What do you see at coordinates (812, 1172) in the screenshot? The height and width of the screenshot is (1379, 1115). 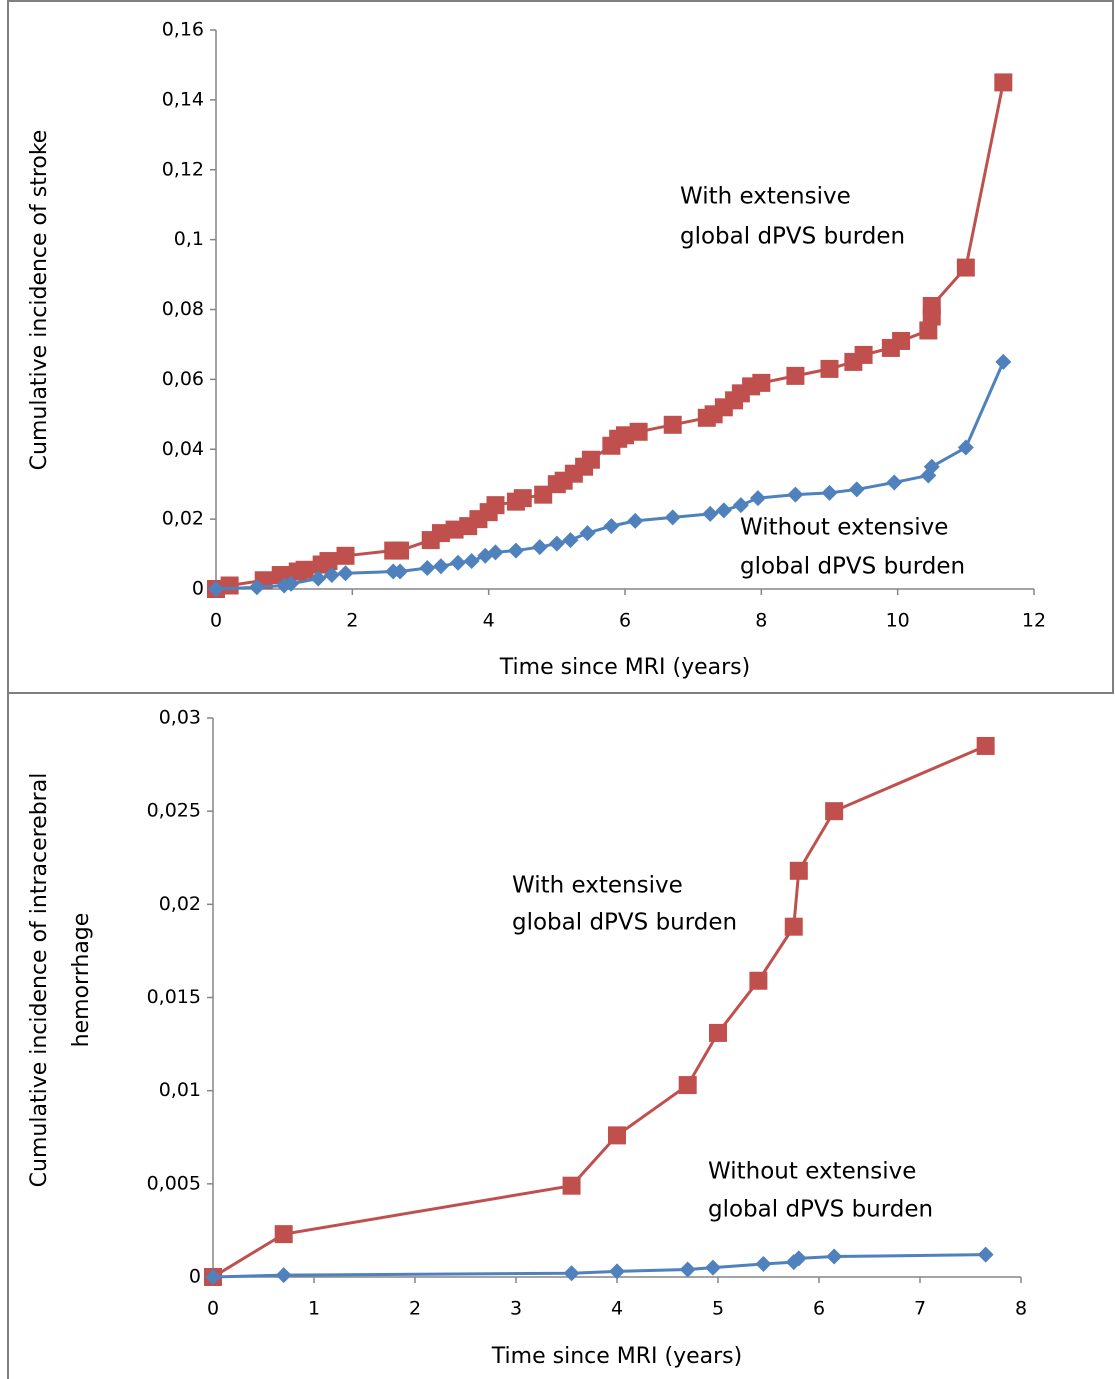 I see `annotation: Without extensive` at bounding box center [812, 1172].